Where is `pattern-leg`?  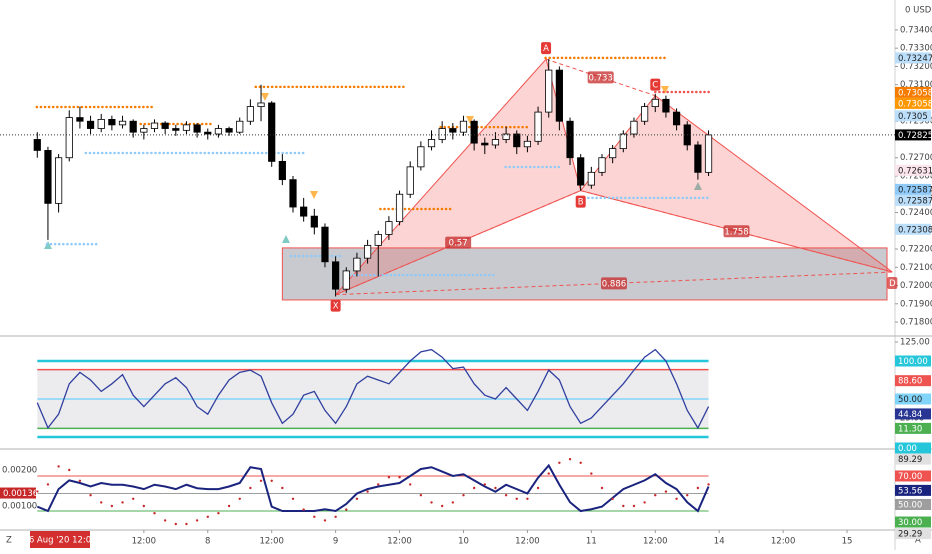
pattern-leg is located at coordinates (614, 283).